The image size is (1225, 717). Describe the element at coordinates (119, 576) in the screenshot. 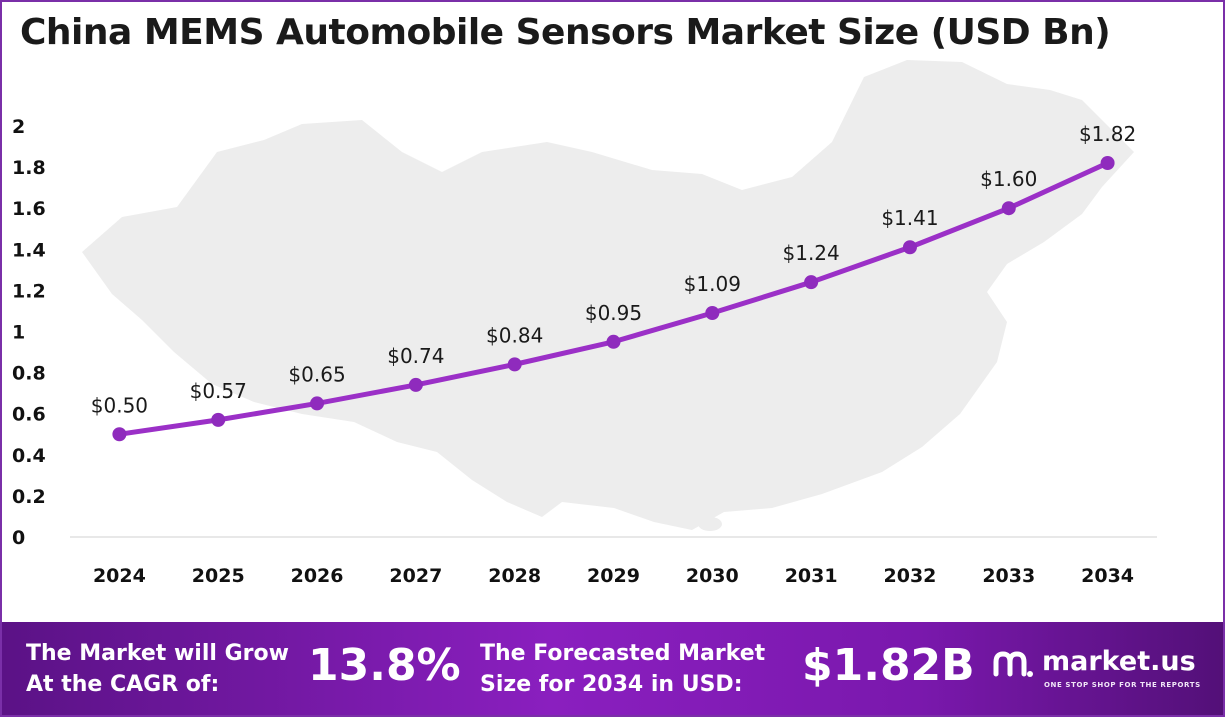

I see `x-tick-label: 2024` at that location.